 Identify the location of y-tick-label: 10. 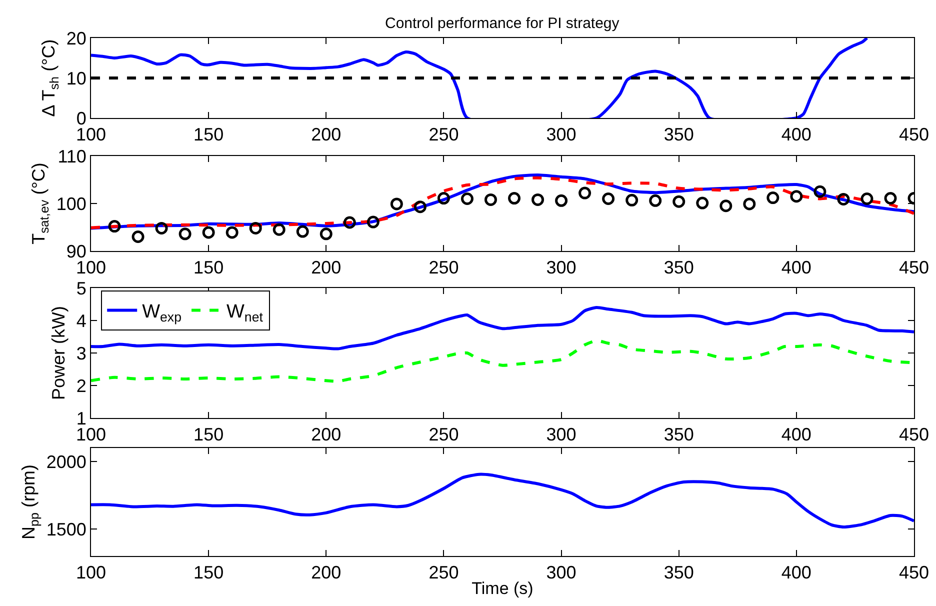
(76, 78).